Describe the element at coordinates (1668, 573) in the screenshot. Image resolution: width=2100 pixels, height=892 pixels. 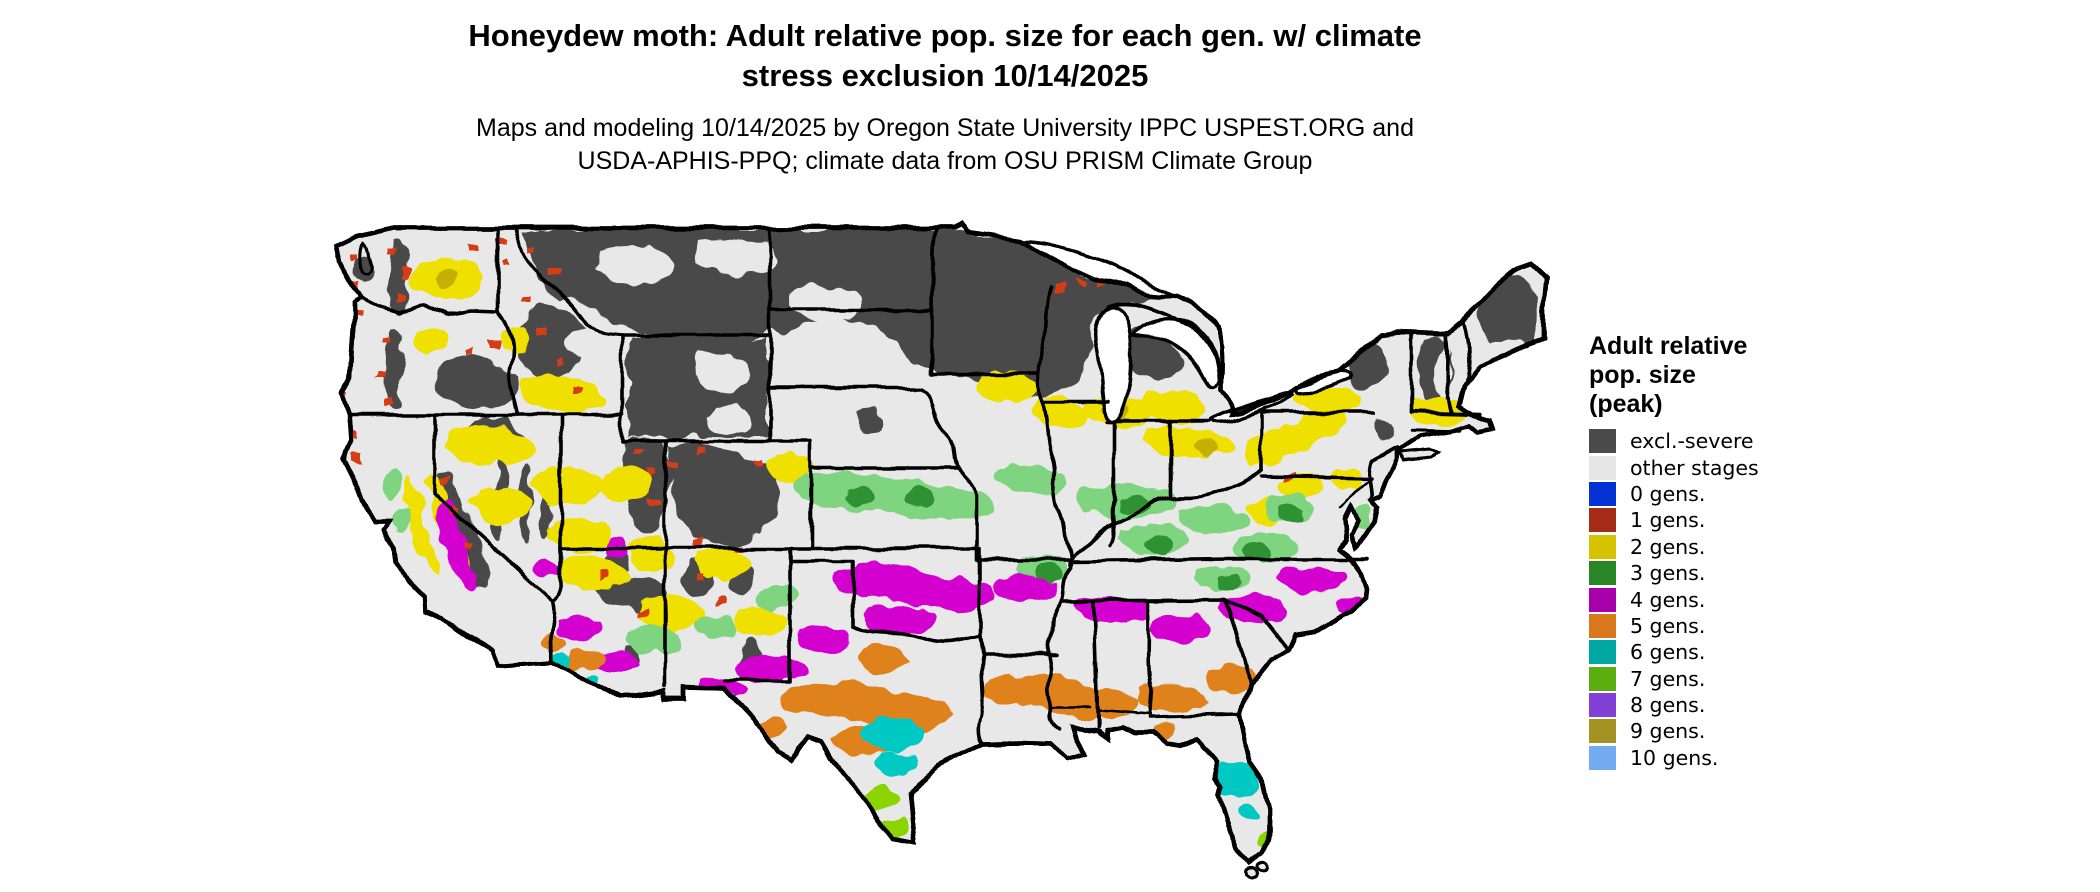
I see `legend-item-label: 3 gens.` at that location.